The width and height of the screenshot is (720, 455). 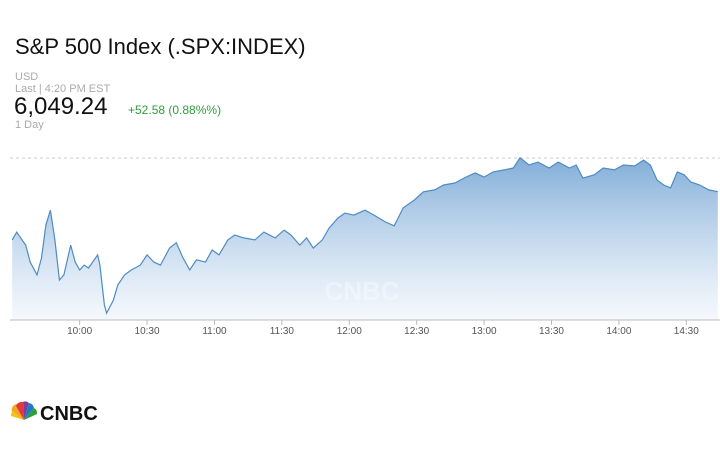 What do you see at coordinates (551, 331) in the screenshot?
I see `x-tick-label: 13:30` at bounding box center [551, 331].